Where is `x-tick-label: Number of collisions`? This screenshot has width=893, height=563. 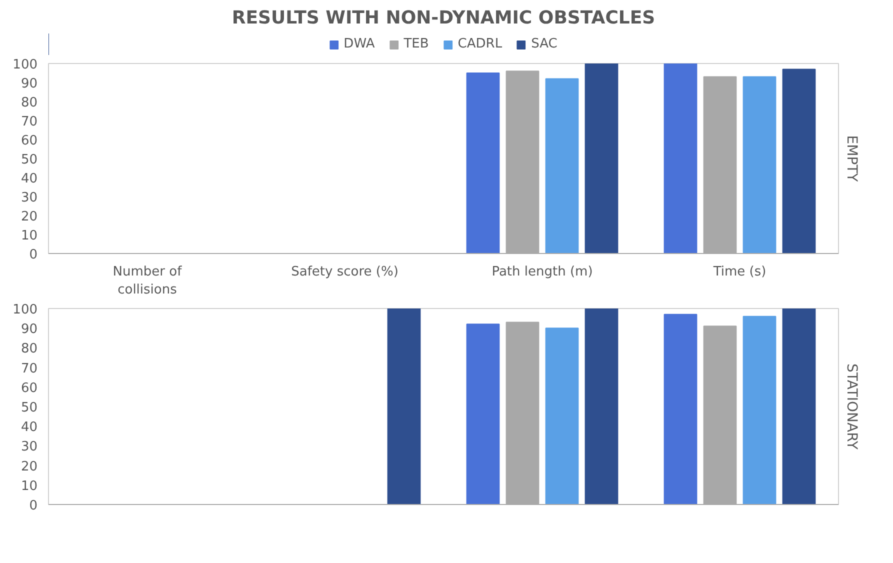
x-tick-label: Number of collisions is located at coordinates (147, 281).